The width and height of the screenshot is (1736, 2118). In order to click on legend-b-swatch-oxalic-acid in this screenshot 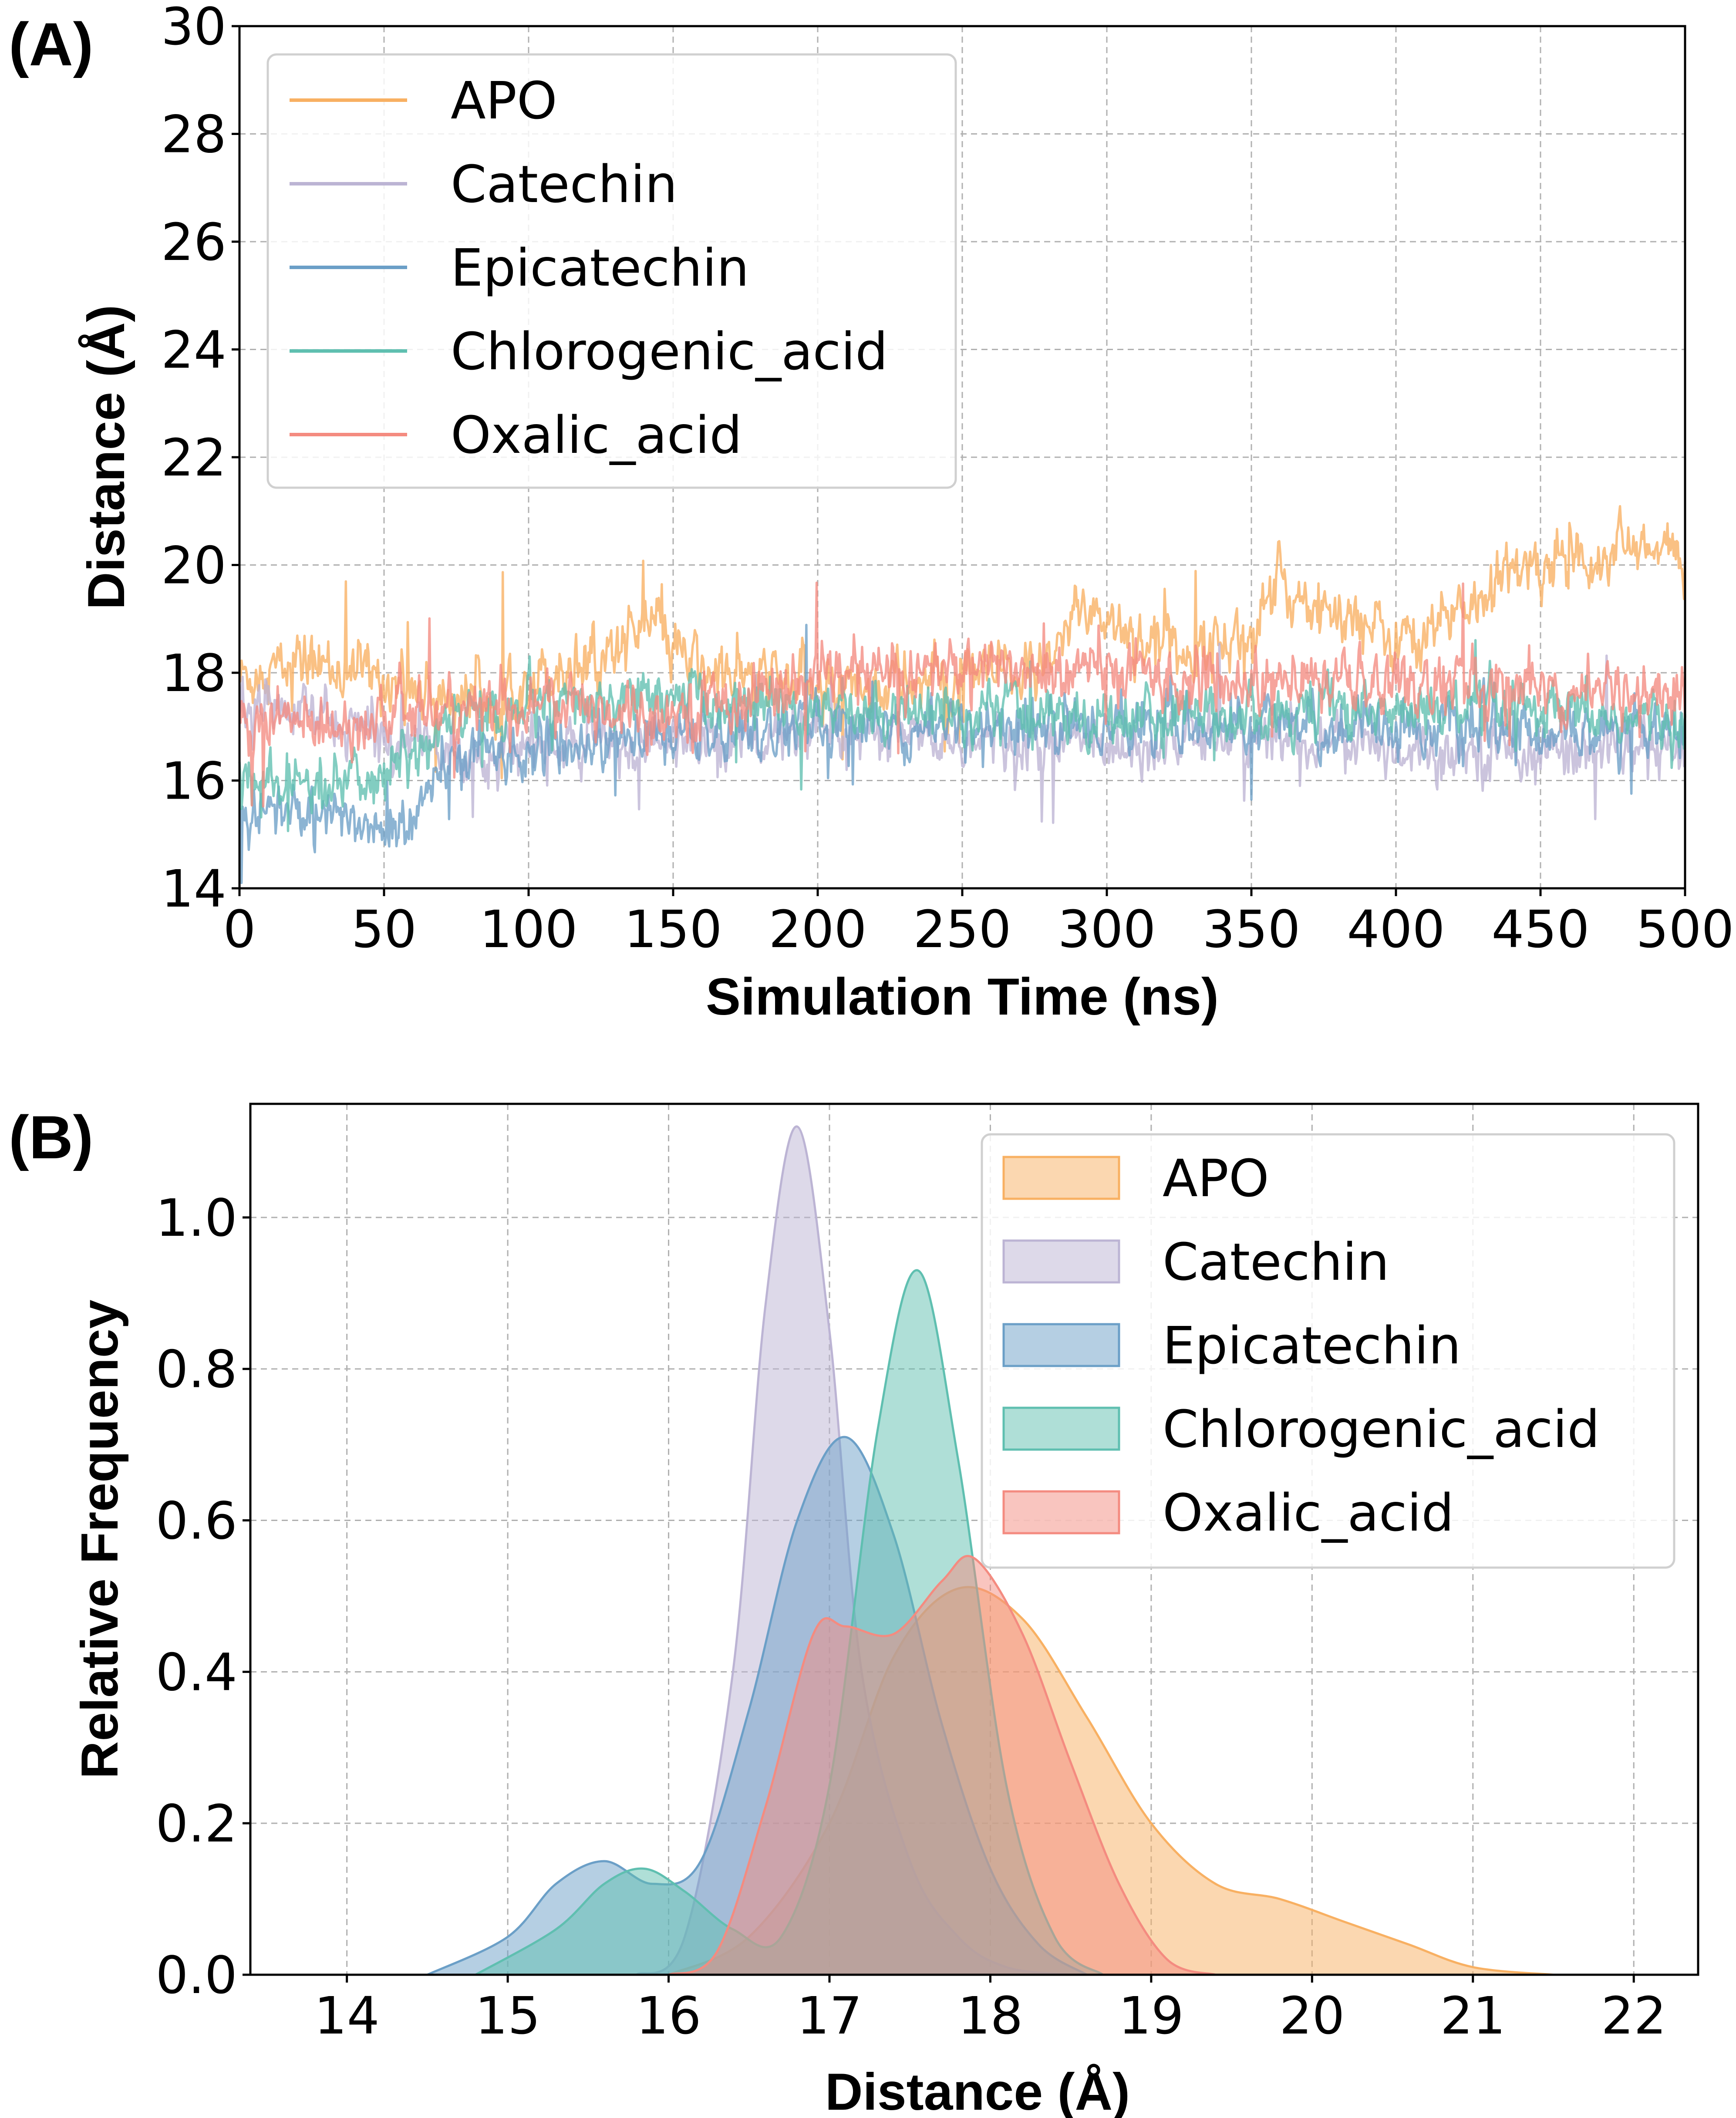, I will do `click(1061, 1512)`.